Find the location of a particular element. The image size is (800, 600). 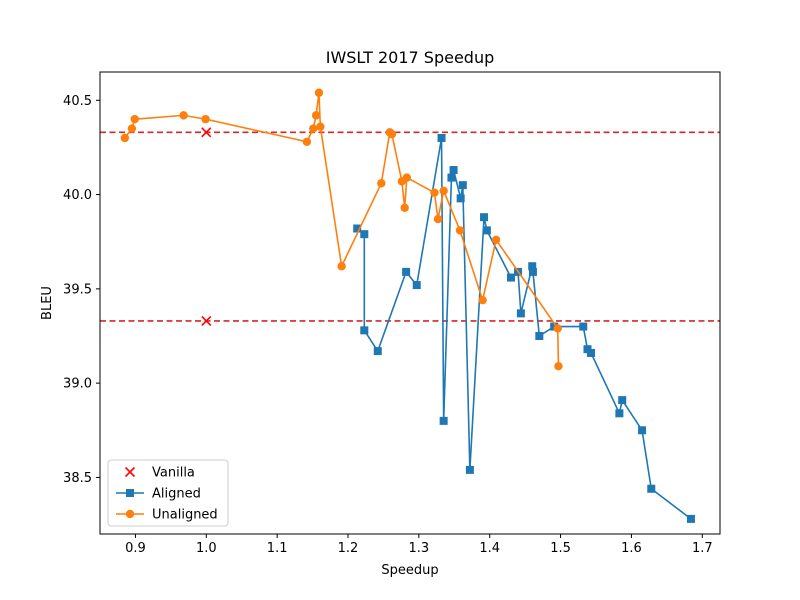

legend-box is located at coordinates (168, 493).